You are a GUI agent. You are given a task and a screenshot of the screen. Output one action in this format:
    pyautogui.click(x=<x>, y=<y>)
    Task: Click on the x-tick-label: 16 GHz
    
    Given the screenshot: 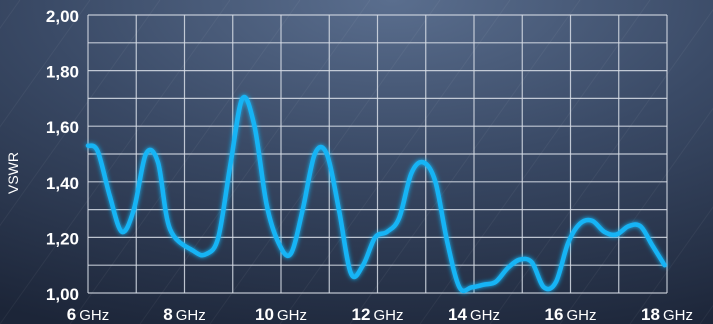 What is the action you would take?
    pyautogui.click(x=571, y=314)
    